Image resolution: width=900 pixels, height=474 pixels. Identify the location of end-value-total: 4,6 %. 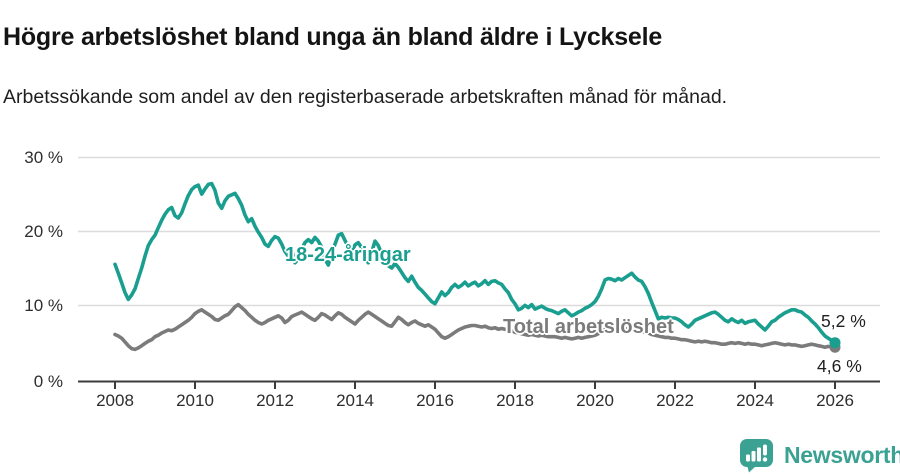
(839, 366).